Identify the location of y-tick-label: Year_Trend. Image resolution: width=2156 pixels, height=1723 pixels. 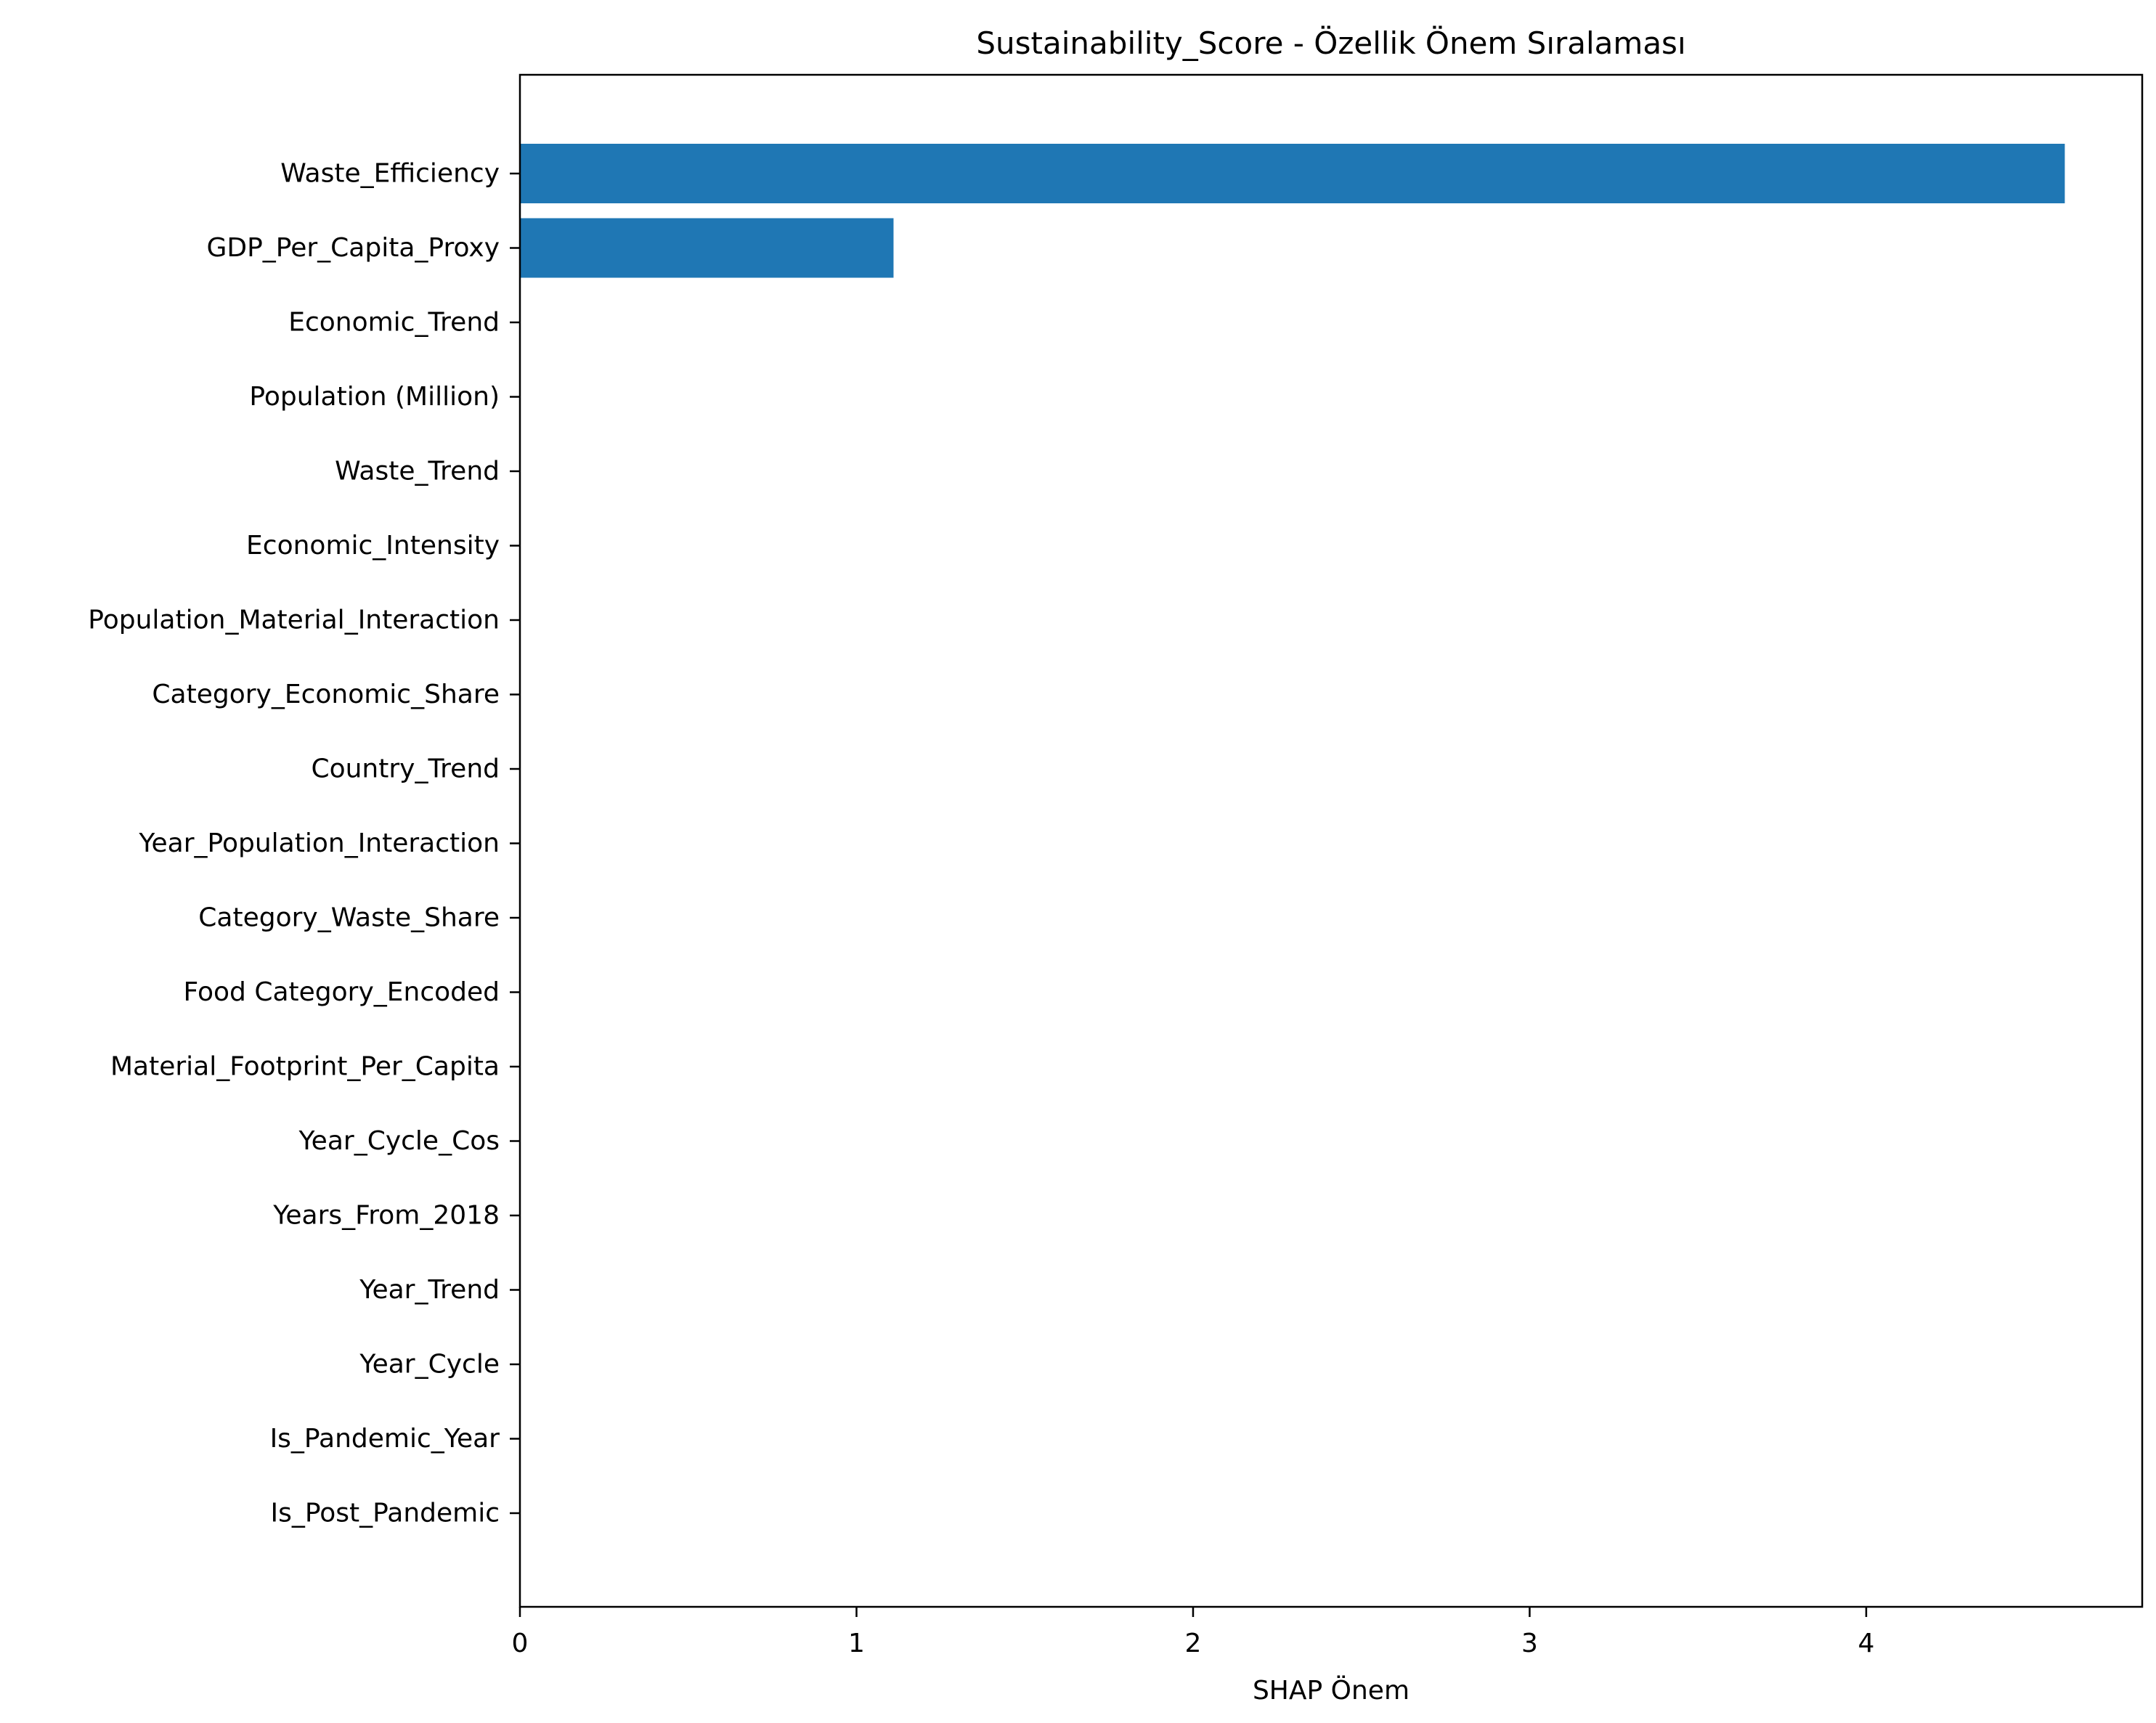
(429, 1290).